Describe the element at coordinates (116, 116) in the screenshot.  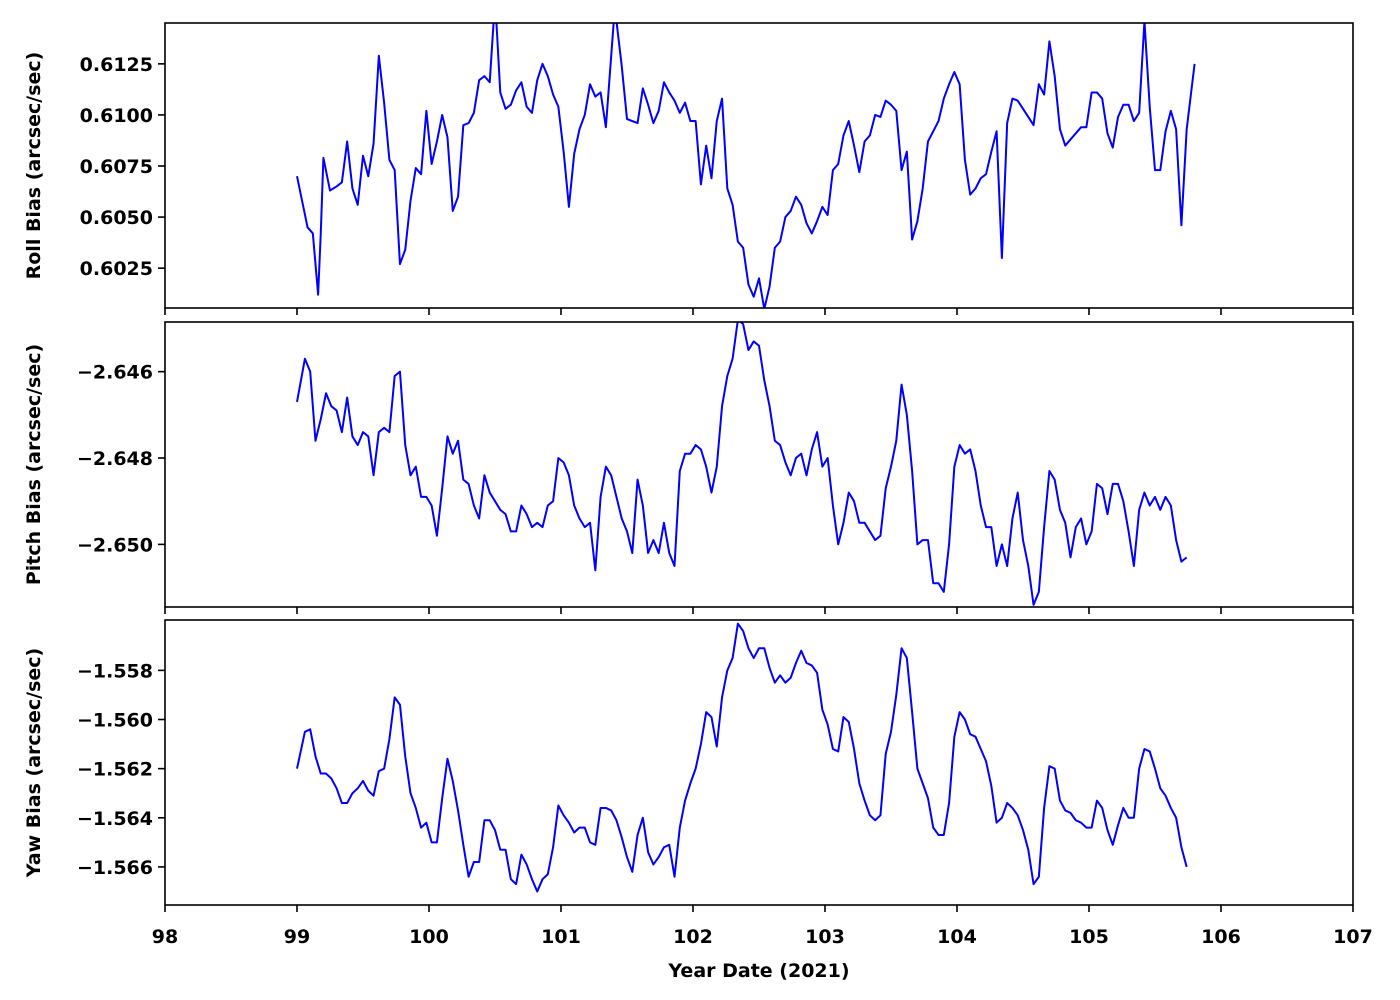
I see `roll-ytick-label: 0.6100` at that location.